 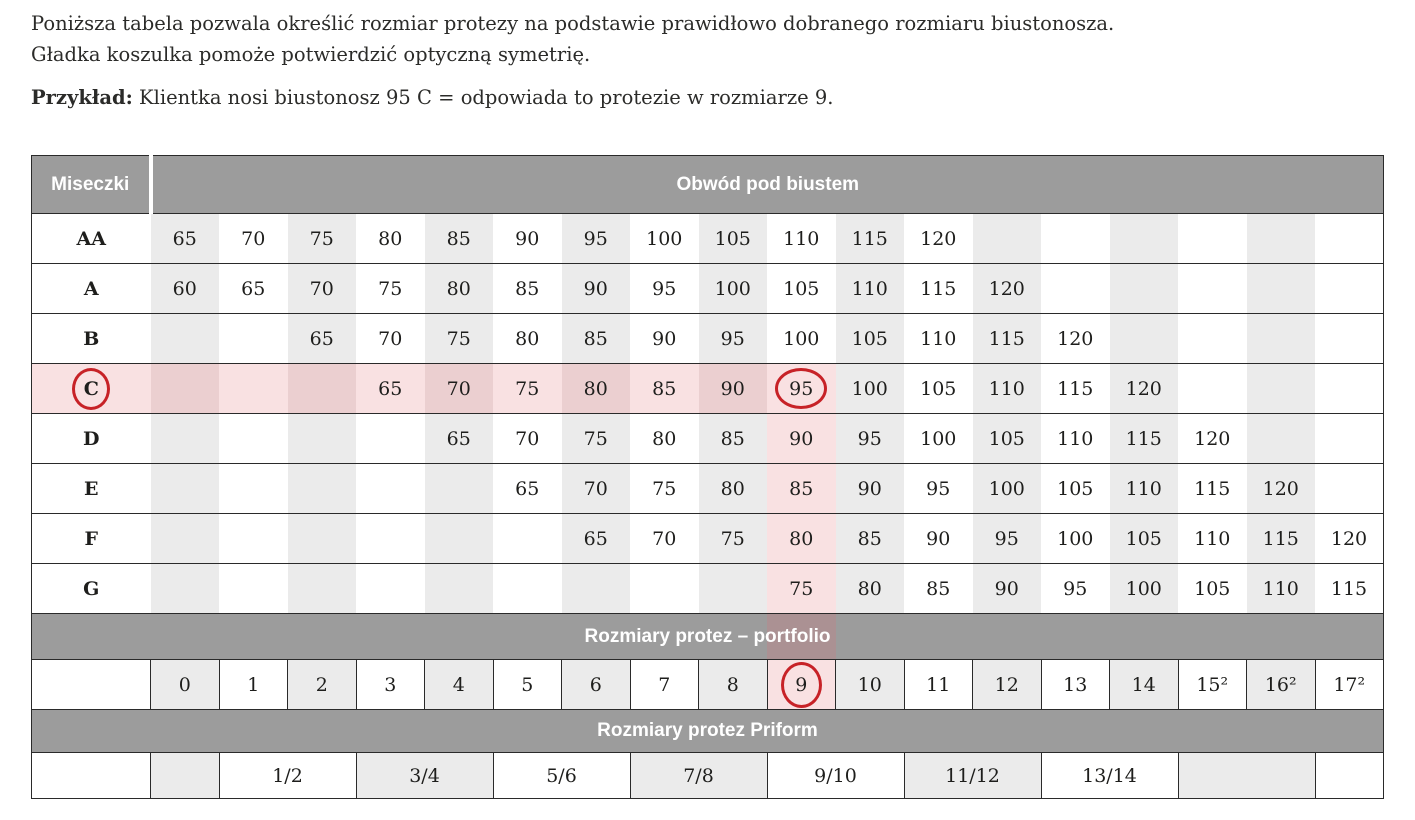 What do you see at coordinates (321, 238) in the screenshot?
I see `cell-AA-col-3: 75` at bounding box center [321, 238].